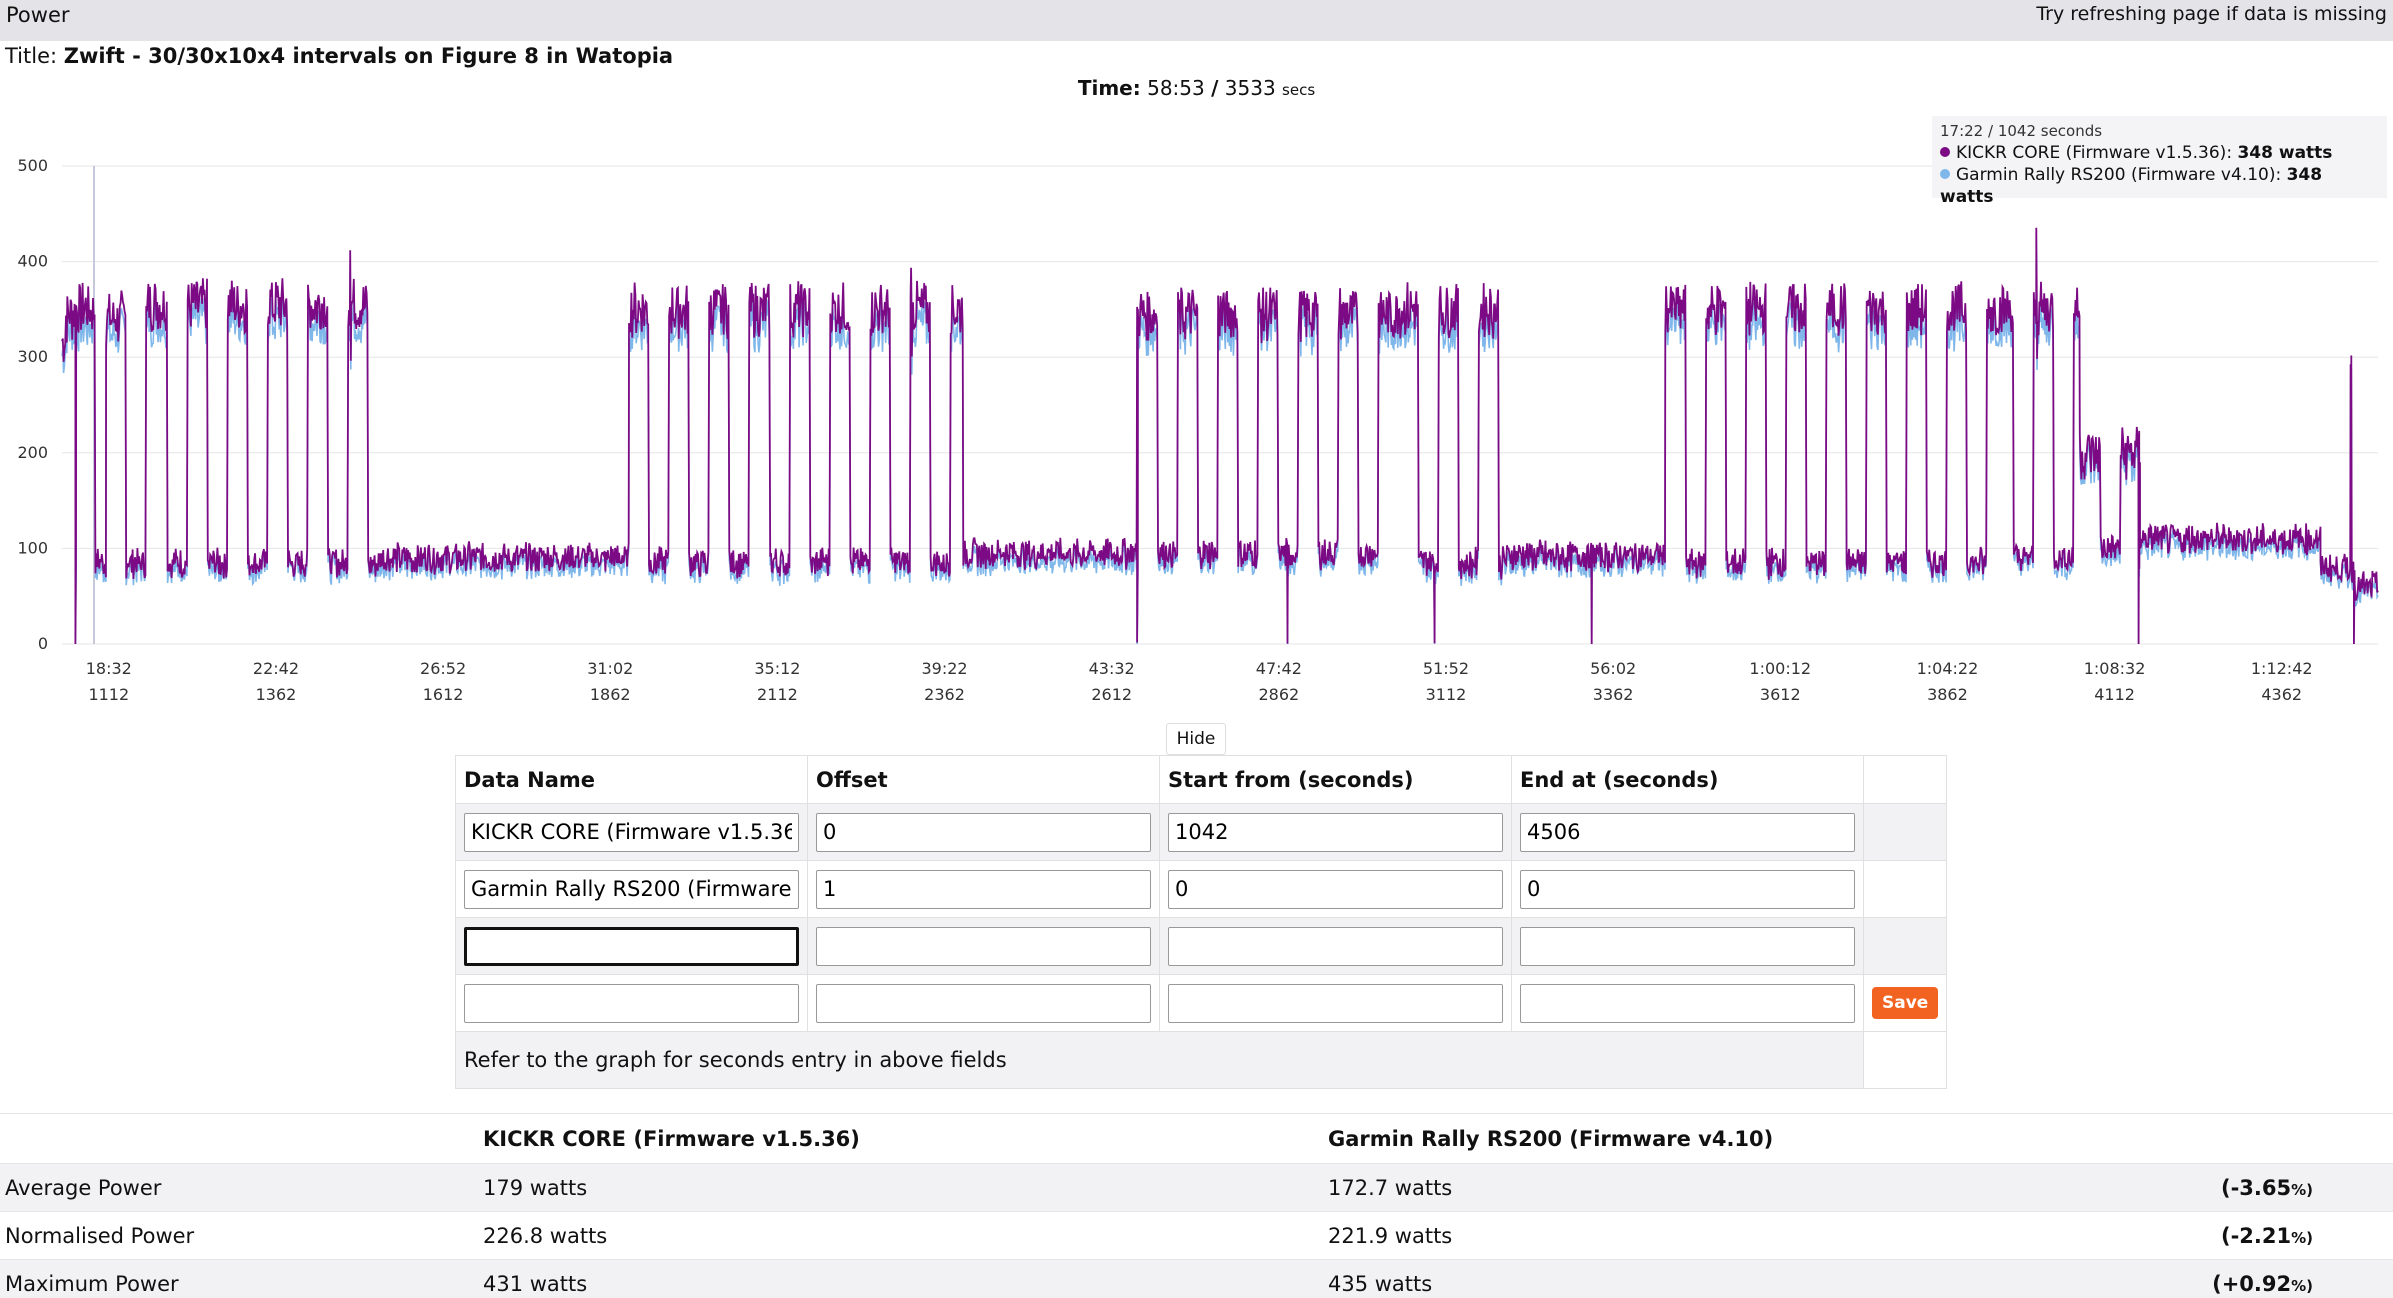  What do you see at coordinates (1278, 694) in the screenshot?
I see `x-tick-seconds: 2862` at bounding box center [1278, 694].